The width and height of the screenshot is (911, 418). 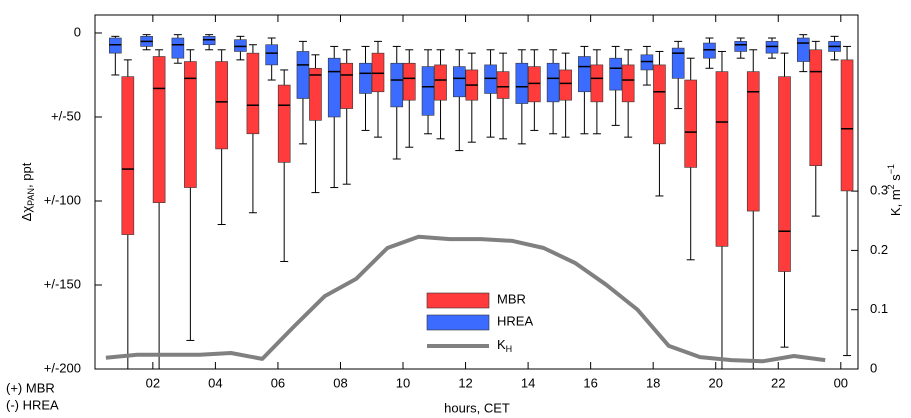 What do you see at coordinates (340, 382) in the screenshot?
I see `x-tick-label: 08` at bounding box center [340, 382].